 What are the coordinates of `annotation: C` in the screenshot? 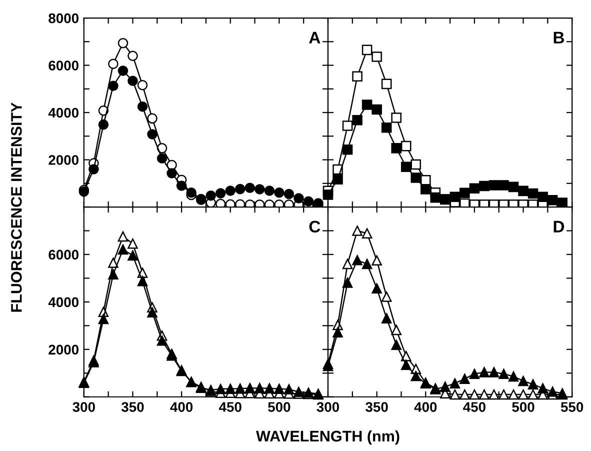 It's located at (314, 226).